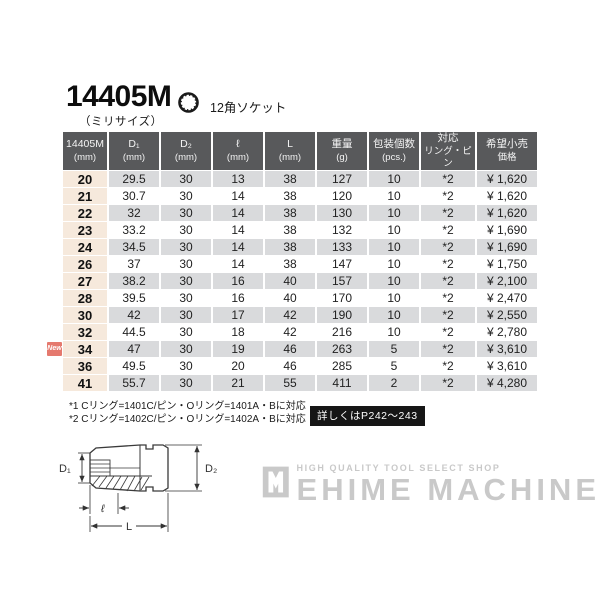 The height and width of the screenshot is (600, 600). I want to click on footnote-1: *1 Cリング=1401C/ピン・Oリング=1401A・Bに対応, so click(187, 406).